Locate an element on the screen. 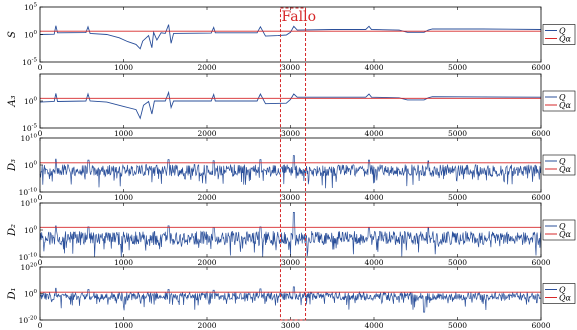 This screenshot has height=330, width=577. fault-region-box is located at coordinates (293, 164).